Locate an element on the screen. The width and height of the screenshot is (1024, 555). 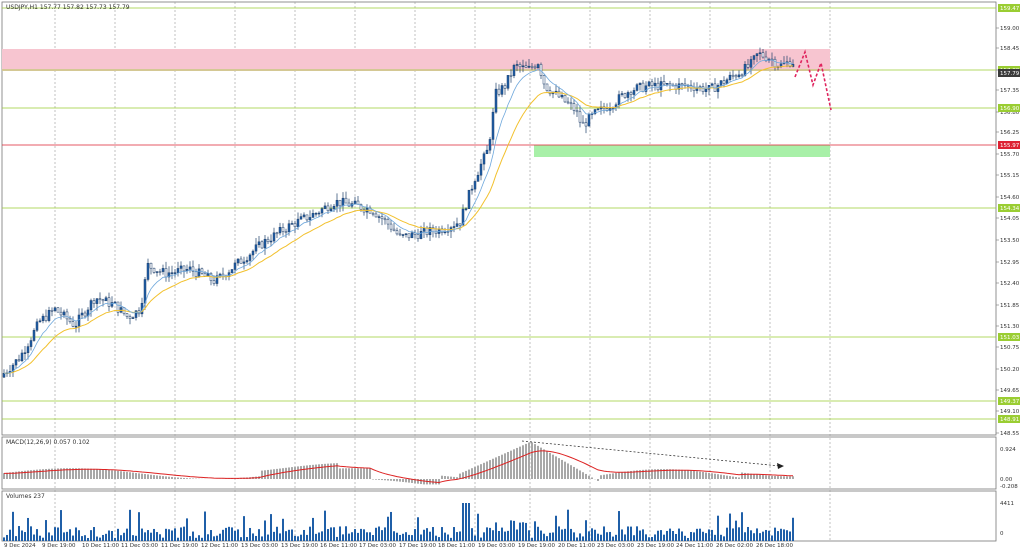
macd-label: MACD(12,26,9) 0.057 0.102 is located at coordinates (48, 442).